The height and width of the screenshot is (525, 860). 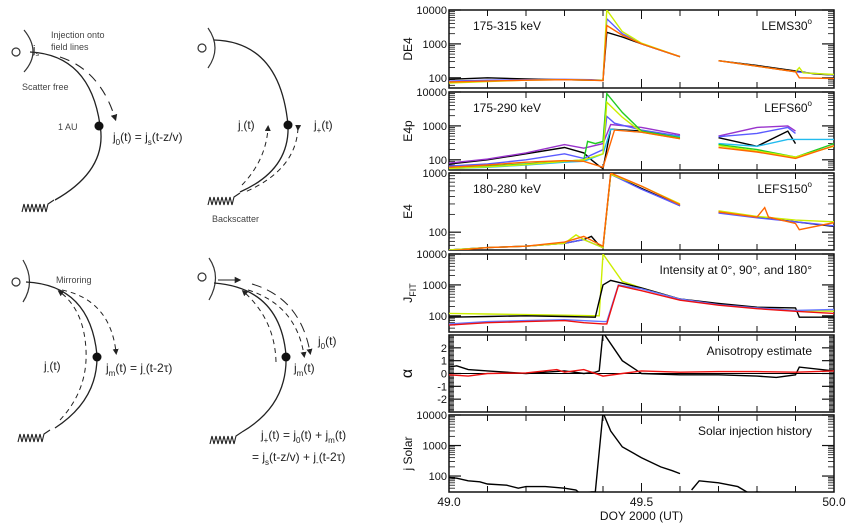 I want to click on panel-annotation: Intensity at 0°, 90°, and 180°, so click(x=736, y=270).